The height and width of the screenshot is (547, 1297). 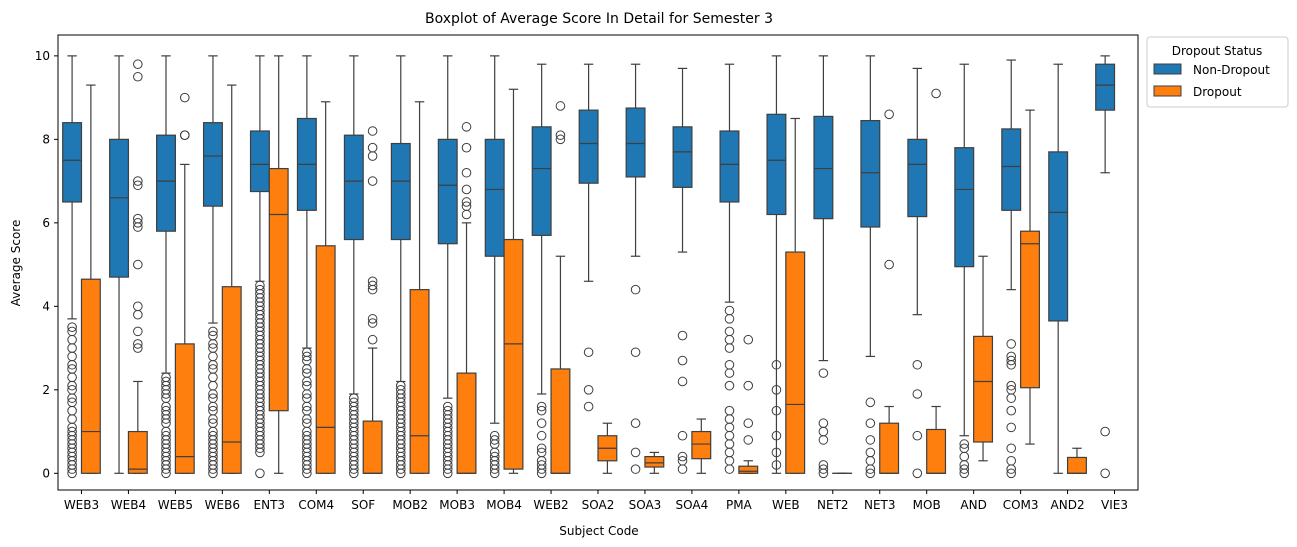 I want to click on y-tick-label: 4, so click(x=46, y=306).